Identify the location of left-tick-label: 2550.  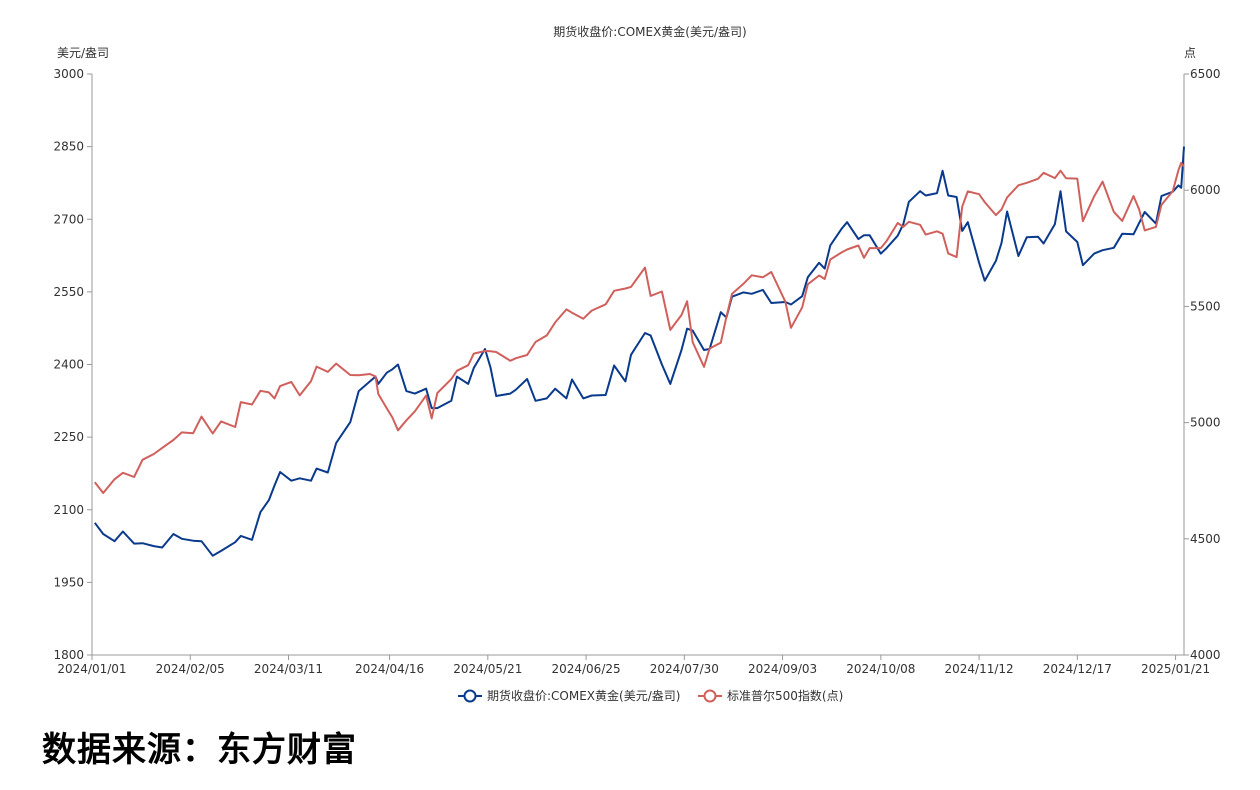
(68, 292).